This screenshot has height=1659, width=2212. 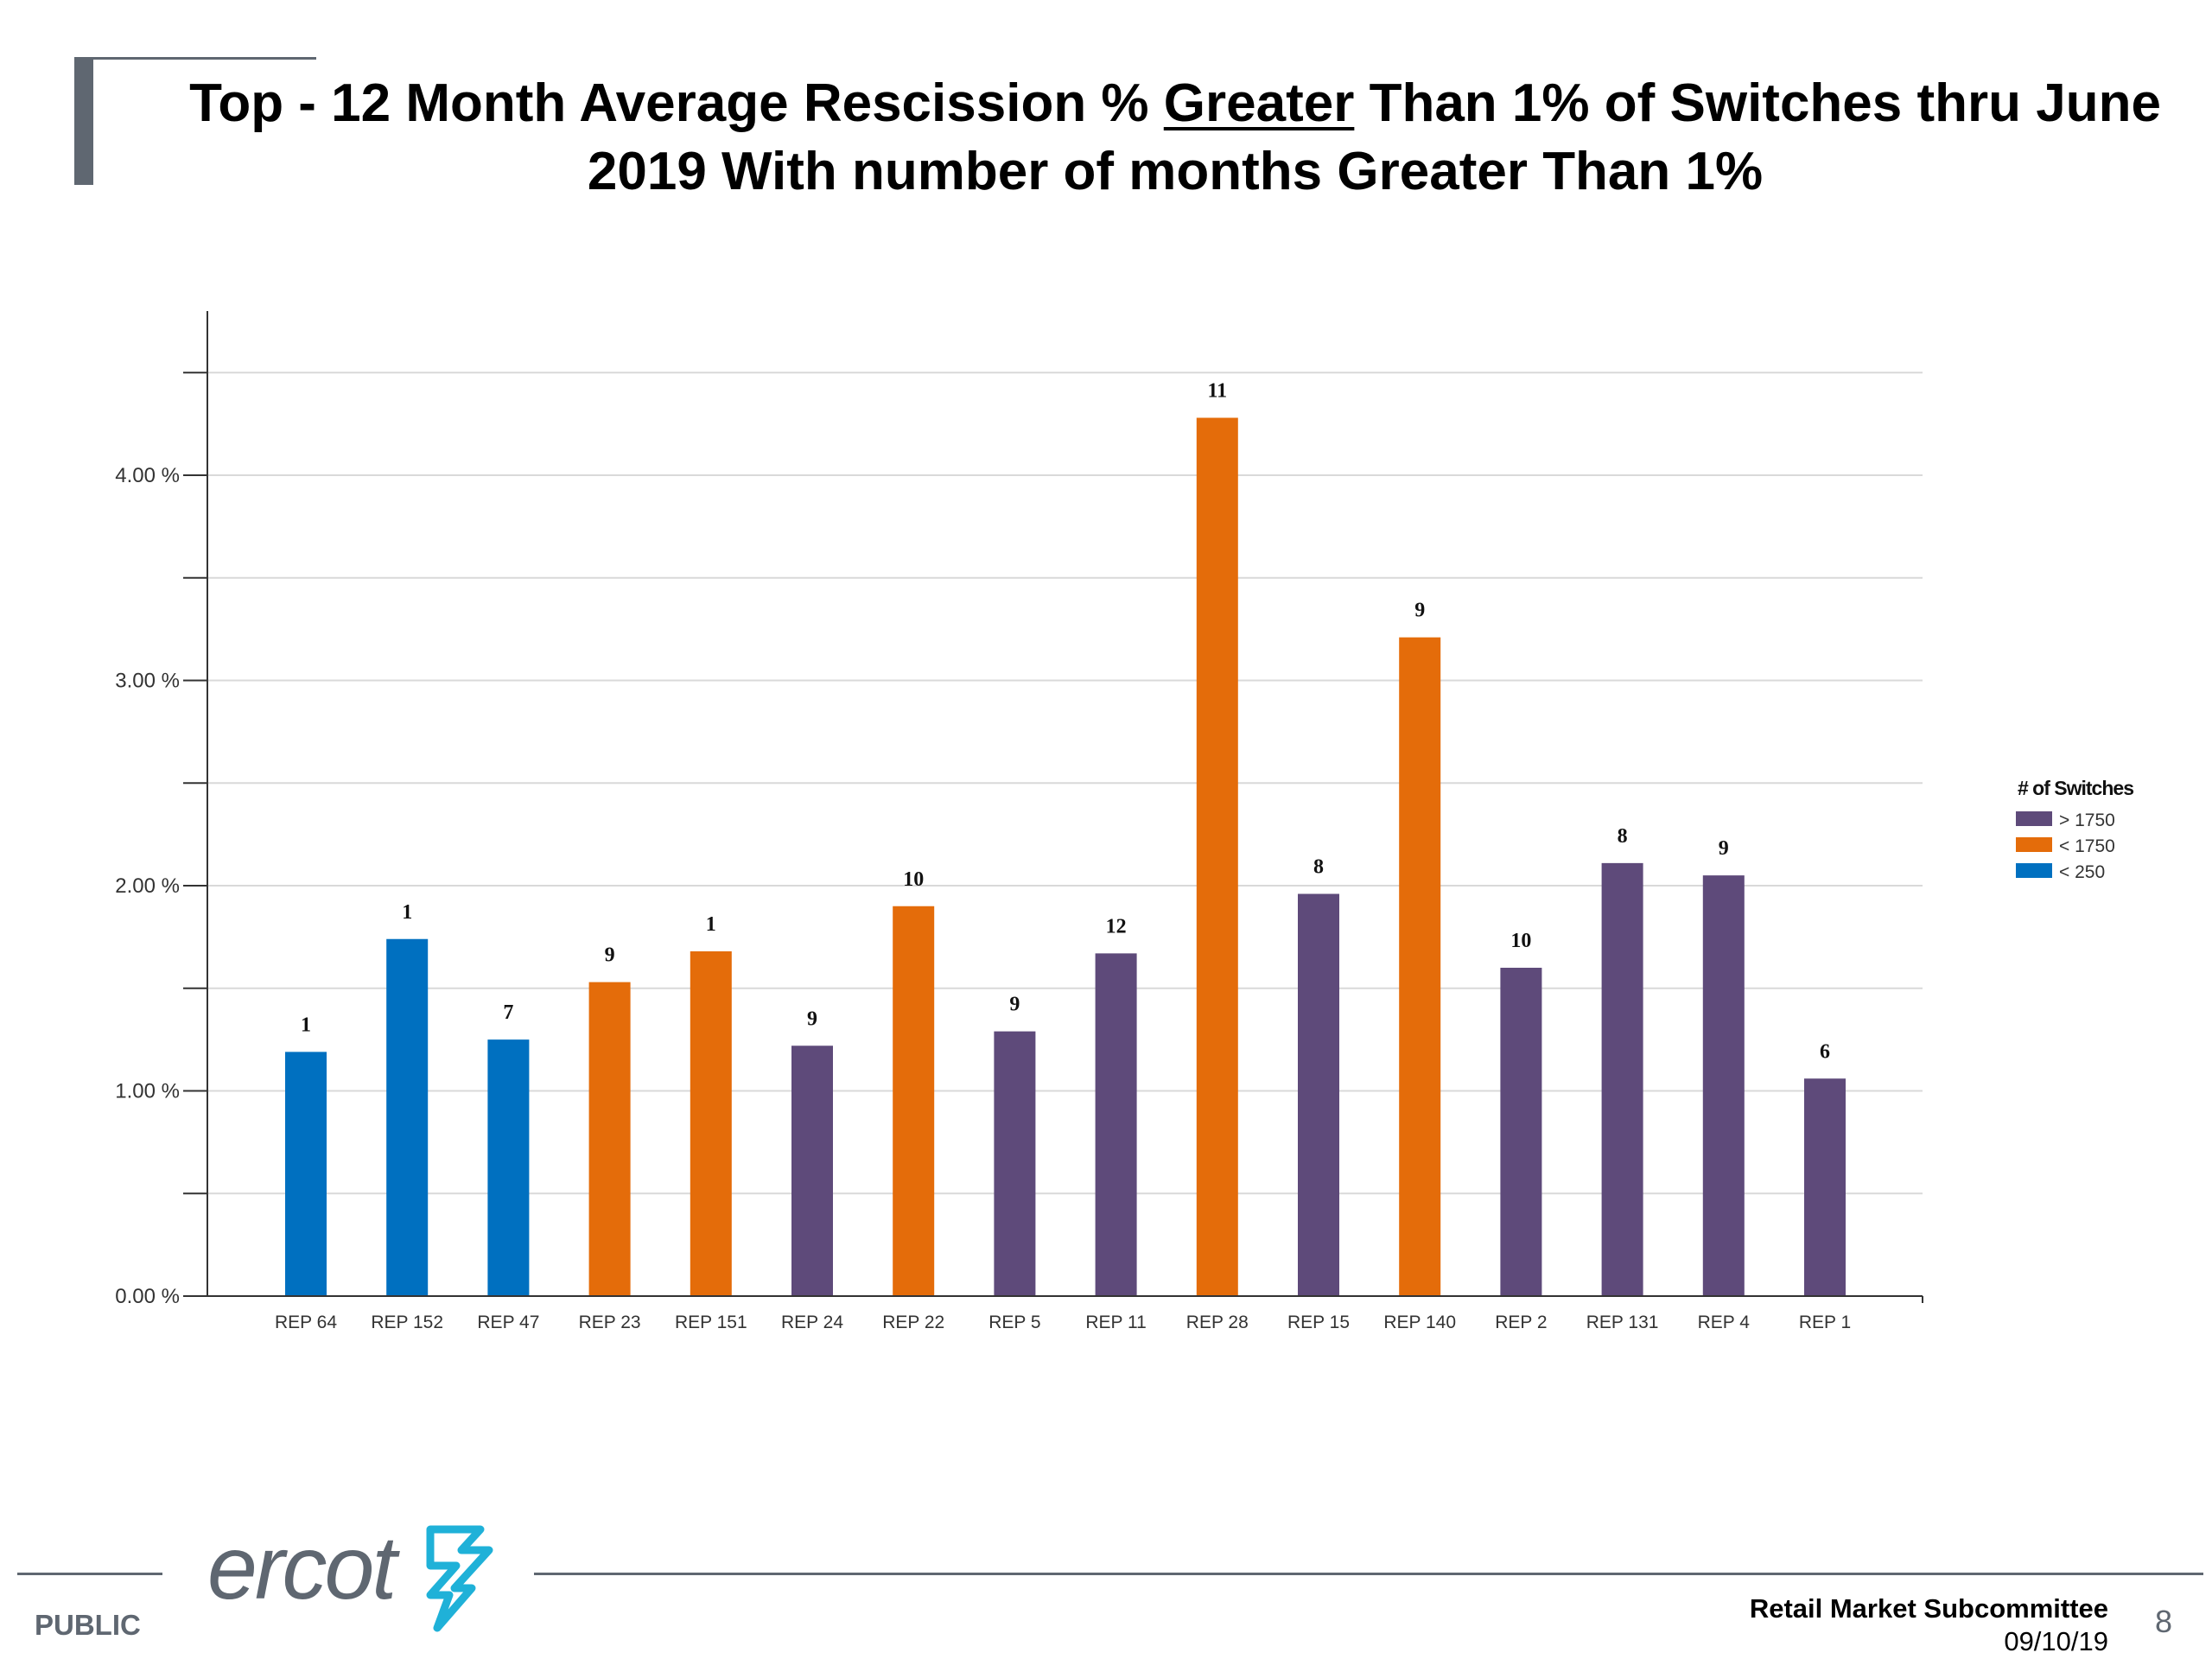 What do you see at coordinates (2082, 872) in the screenshot?
I see `legend-entry: < 250` at bounding box center [2082, 872].